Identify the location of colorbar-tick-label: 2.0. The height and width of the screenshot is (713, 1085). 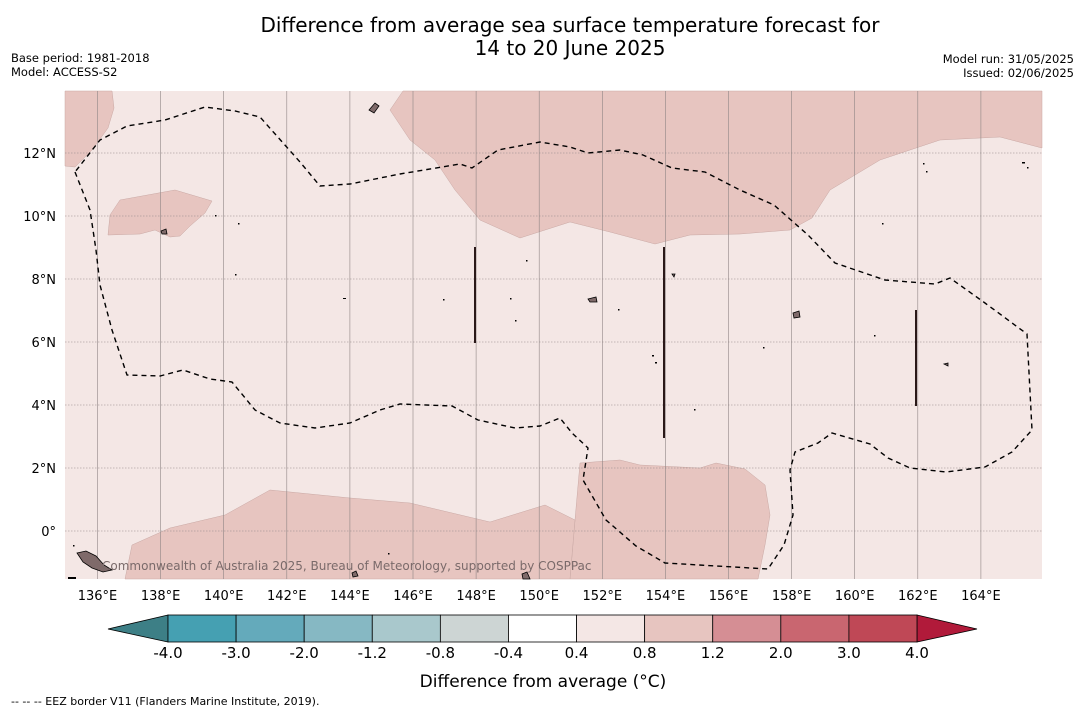
(781, 653).